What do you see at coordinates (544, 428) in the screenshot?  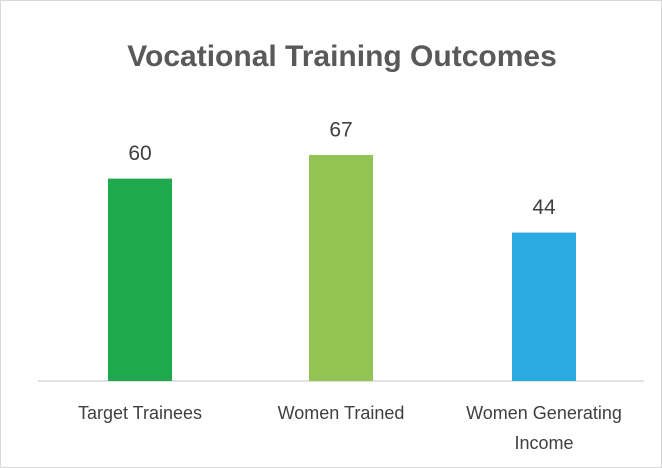 I see `x-tick-label: Women Generating Income` at bounding box center [544, 428].